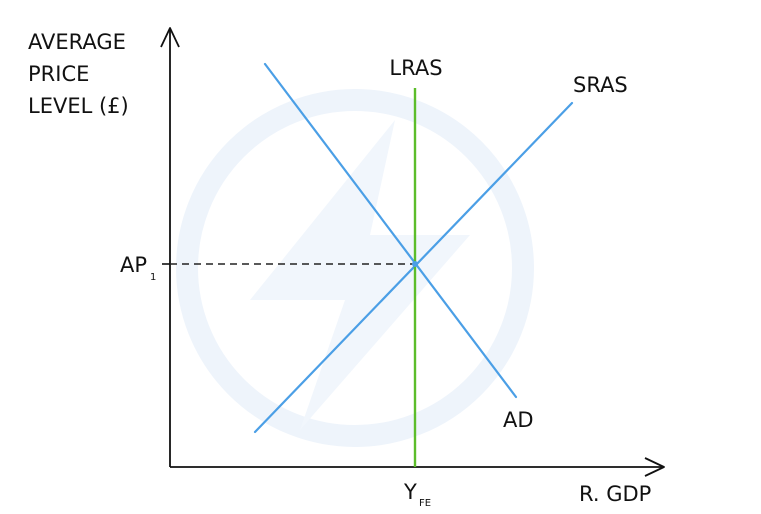 The width and height of the screenshot is (761, 514). What do you see at coordinates (654, 467) in the screenshot?
I see `x-axis-arrow-icon` at bounding box center [654, 467].